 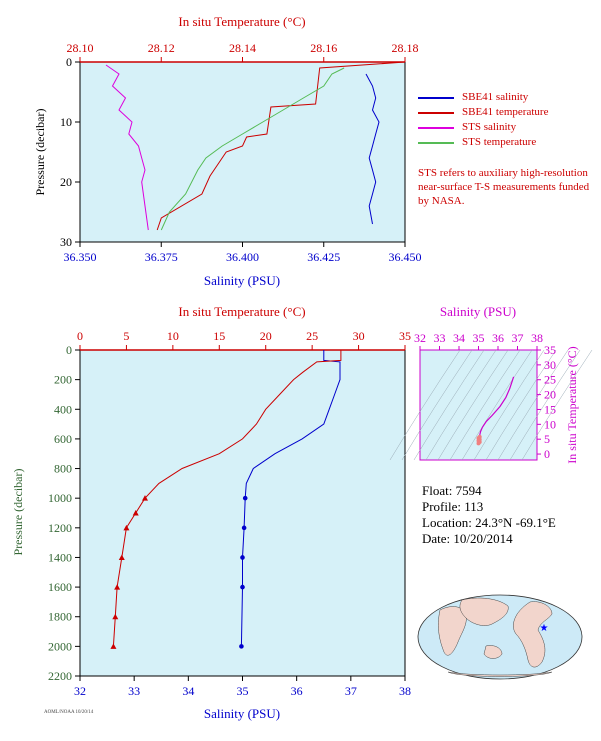 What do you see at coordinates (550, 350) in the screenshot?
I see `ts-y-tick-label: 35` at bounding box center [550, 350].